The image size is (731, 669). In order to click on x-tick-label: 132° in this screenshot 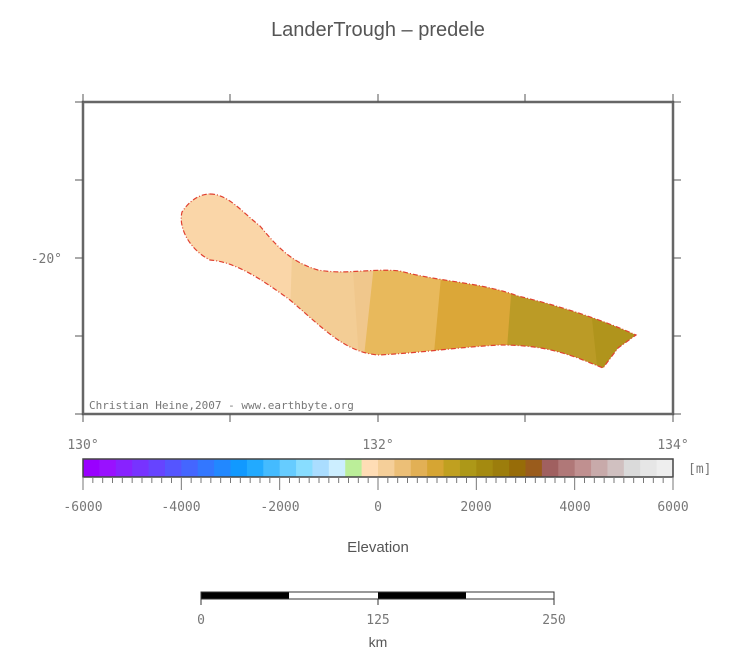, I will do `click(377, 445)`.